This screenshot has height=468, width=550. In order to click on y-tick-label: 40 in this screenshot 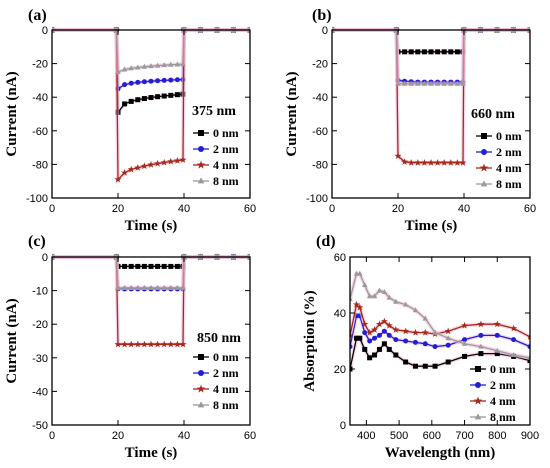, I will do `click(340, 314)`.